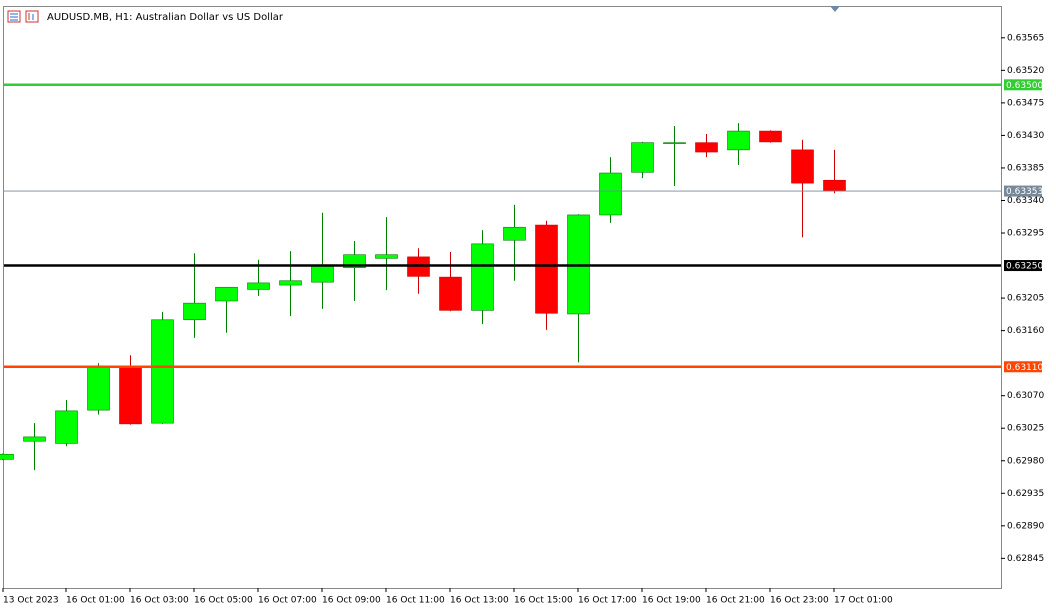 The width and height of the screenshot is (1056, 611). Describe the element at coordinates (1025, 38) in the screenshot. I see `y-tick-label: 0.63565` at that location.